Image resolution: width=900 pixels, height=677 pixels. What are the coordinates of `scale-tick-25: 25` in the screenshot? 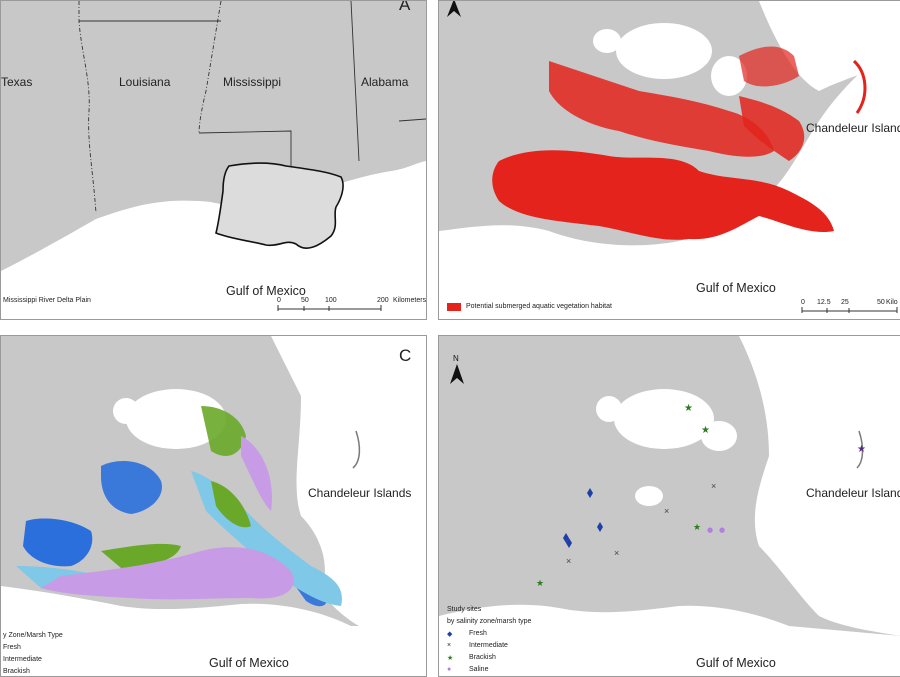 It's located at (845, 302).